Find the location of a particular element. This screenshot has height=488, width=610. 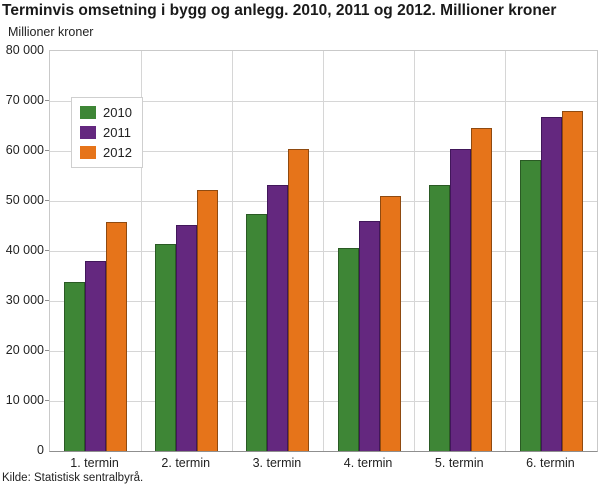

legend-label: 2010 is located at coordinates (117, 112).